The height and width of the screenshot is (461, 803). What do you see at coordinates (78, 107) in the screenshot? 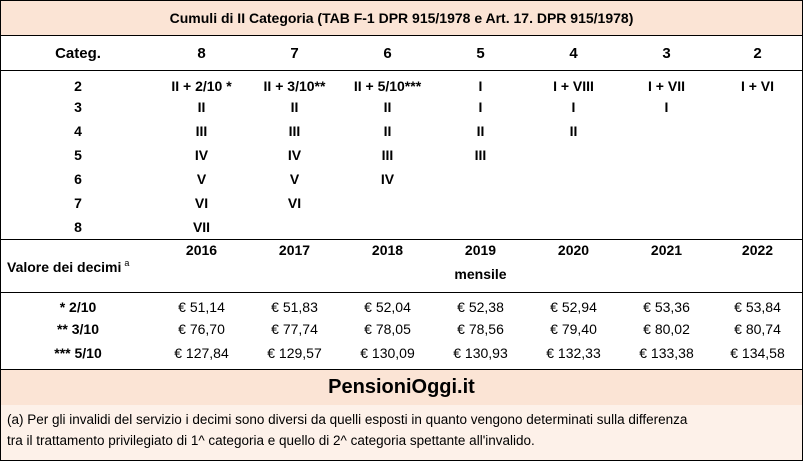
I see `category-cell: 3` at bounding box center [78, 107].